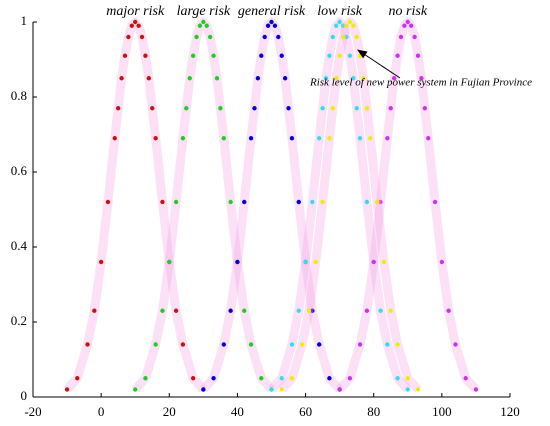 The width and height of the screenshot is (550, 426). I want to click on x-tick-label: 40, so click(237, 411).